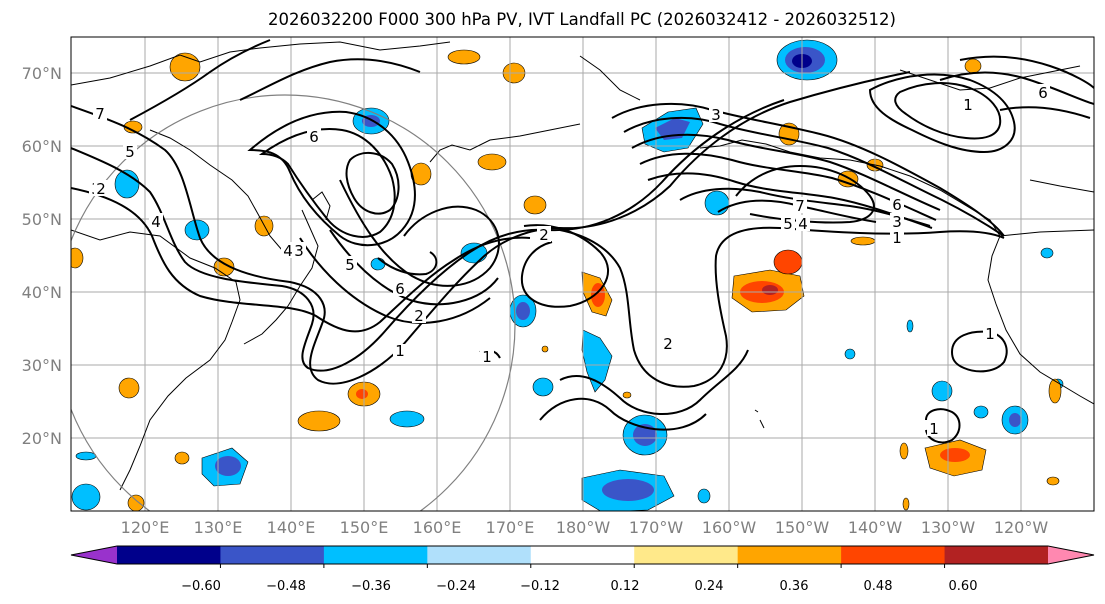  What do you see at coordinates (963, 586) in the screenshot?
I see `colorbar-tick-label: 0.60` at bounding box center [963, 586].